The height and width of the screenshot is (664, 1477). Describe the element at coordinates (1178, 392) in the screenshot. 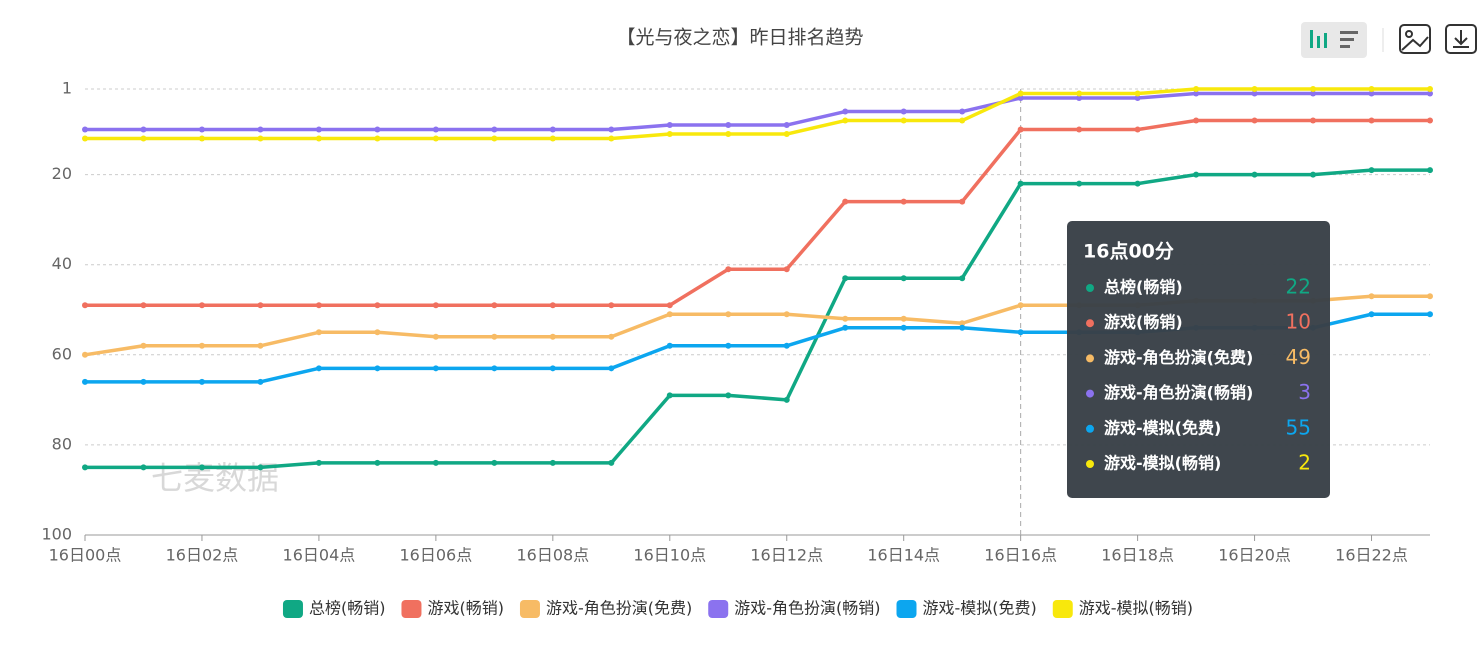

I see `tooltip-name: 游戏-角色扮演(畅销)` at that location.